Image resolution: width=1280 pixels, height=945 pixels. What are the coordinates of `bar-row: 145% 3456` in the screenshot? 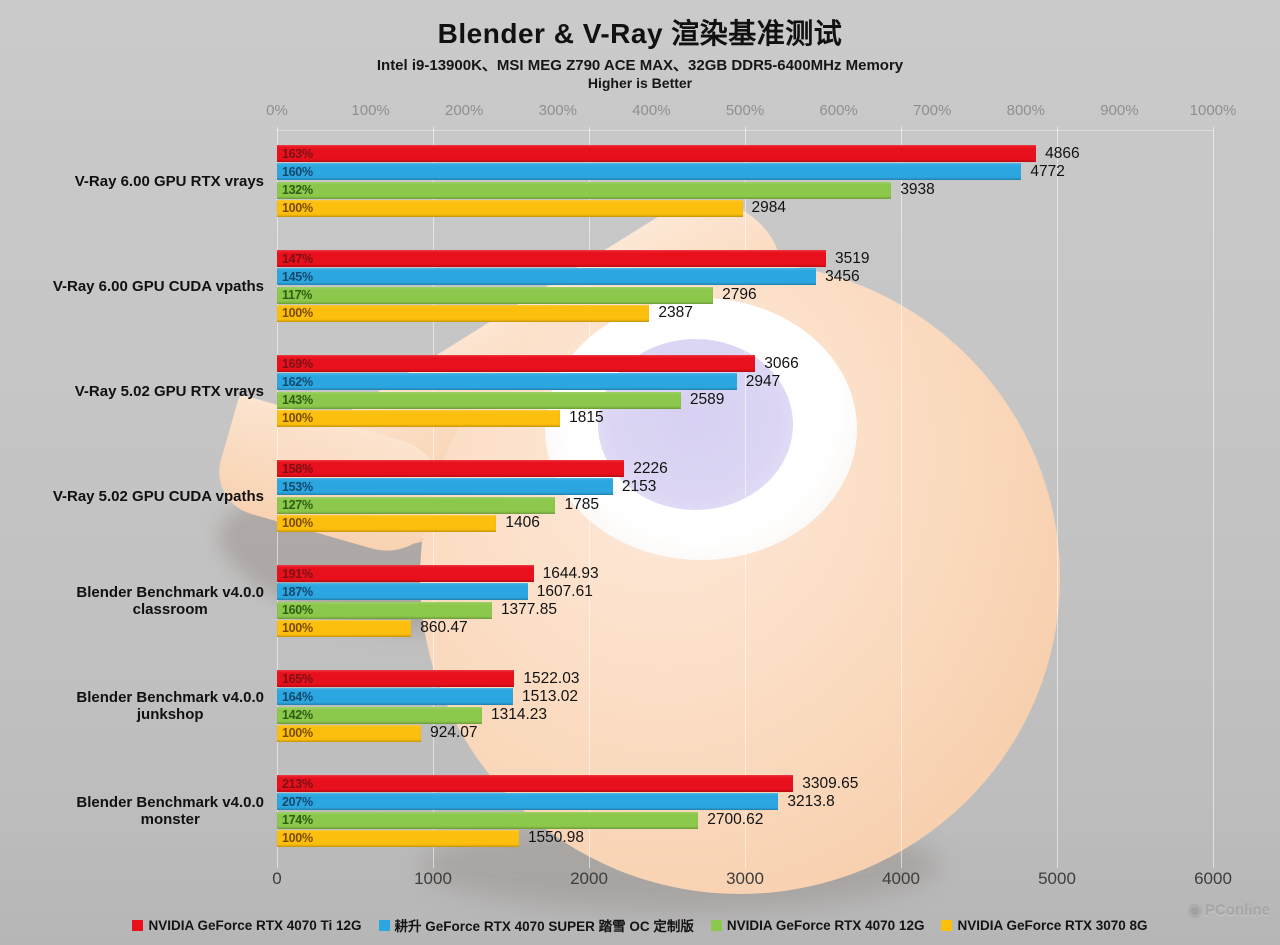 It's located at (745, 277).